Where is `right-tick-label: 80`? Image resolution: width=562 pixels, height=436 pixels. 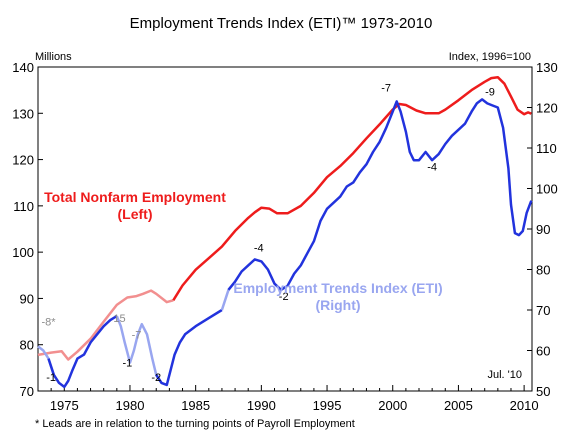
right-tick-label: 80 is located at coordinates (543, 270).